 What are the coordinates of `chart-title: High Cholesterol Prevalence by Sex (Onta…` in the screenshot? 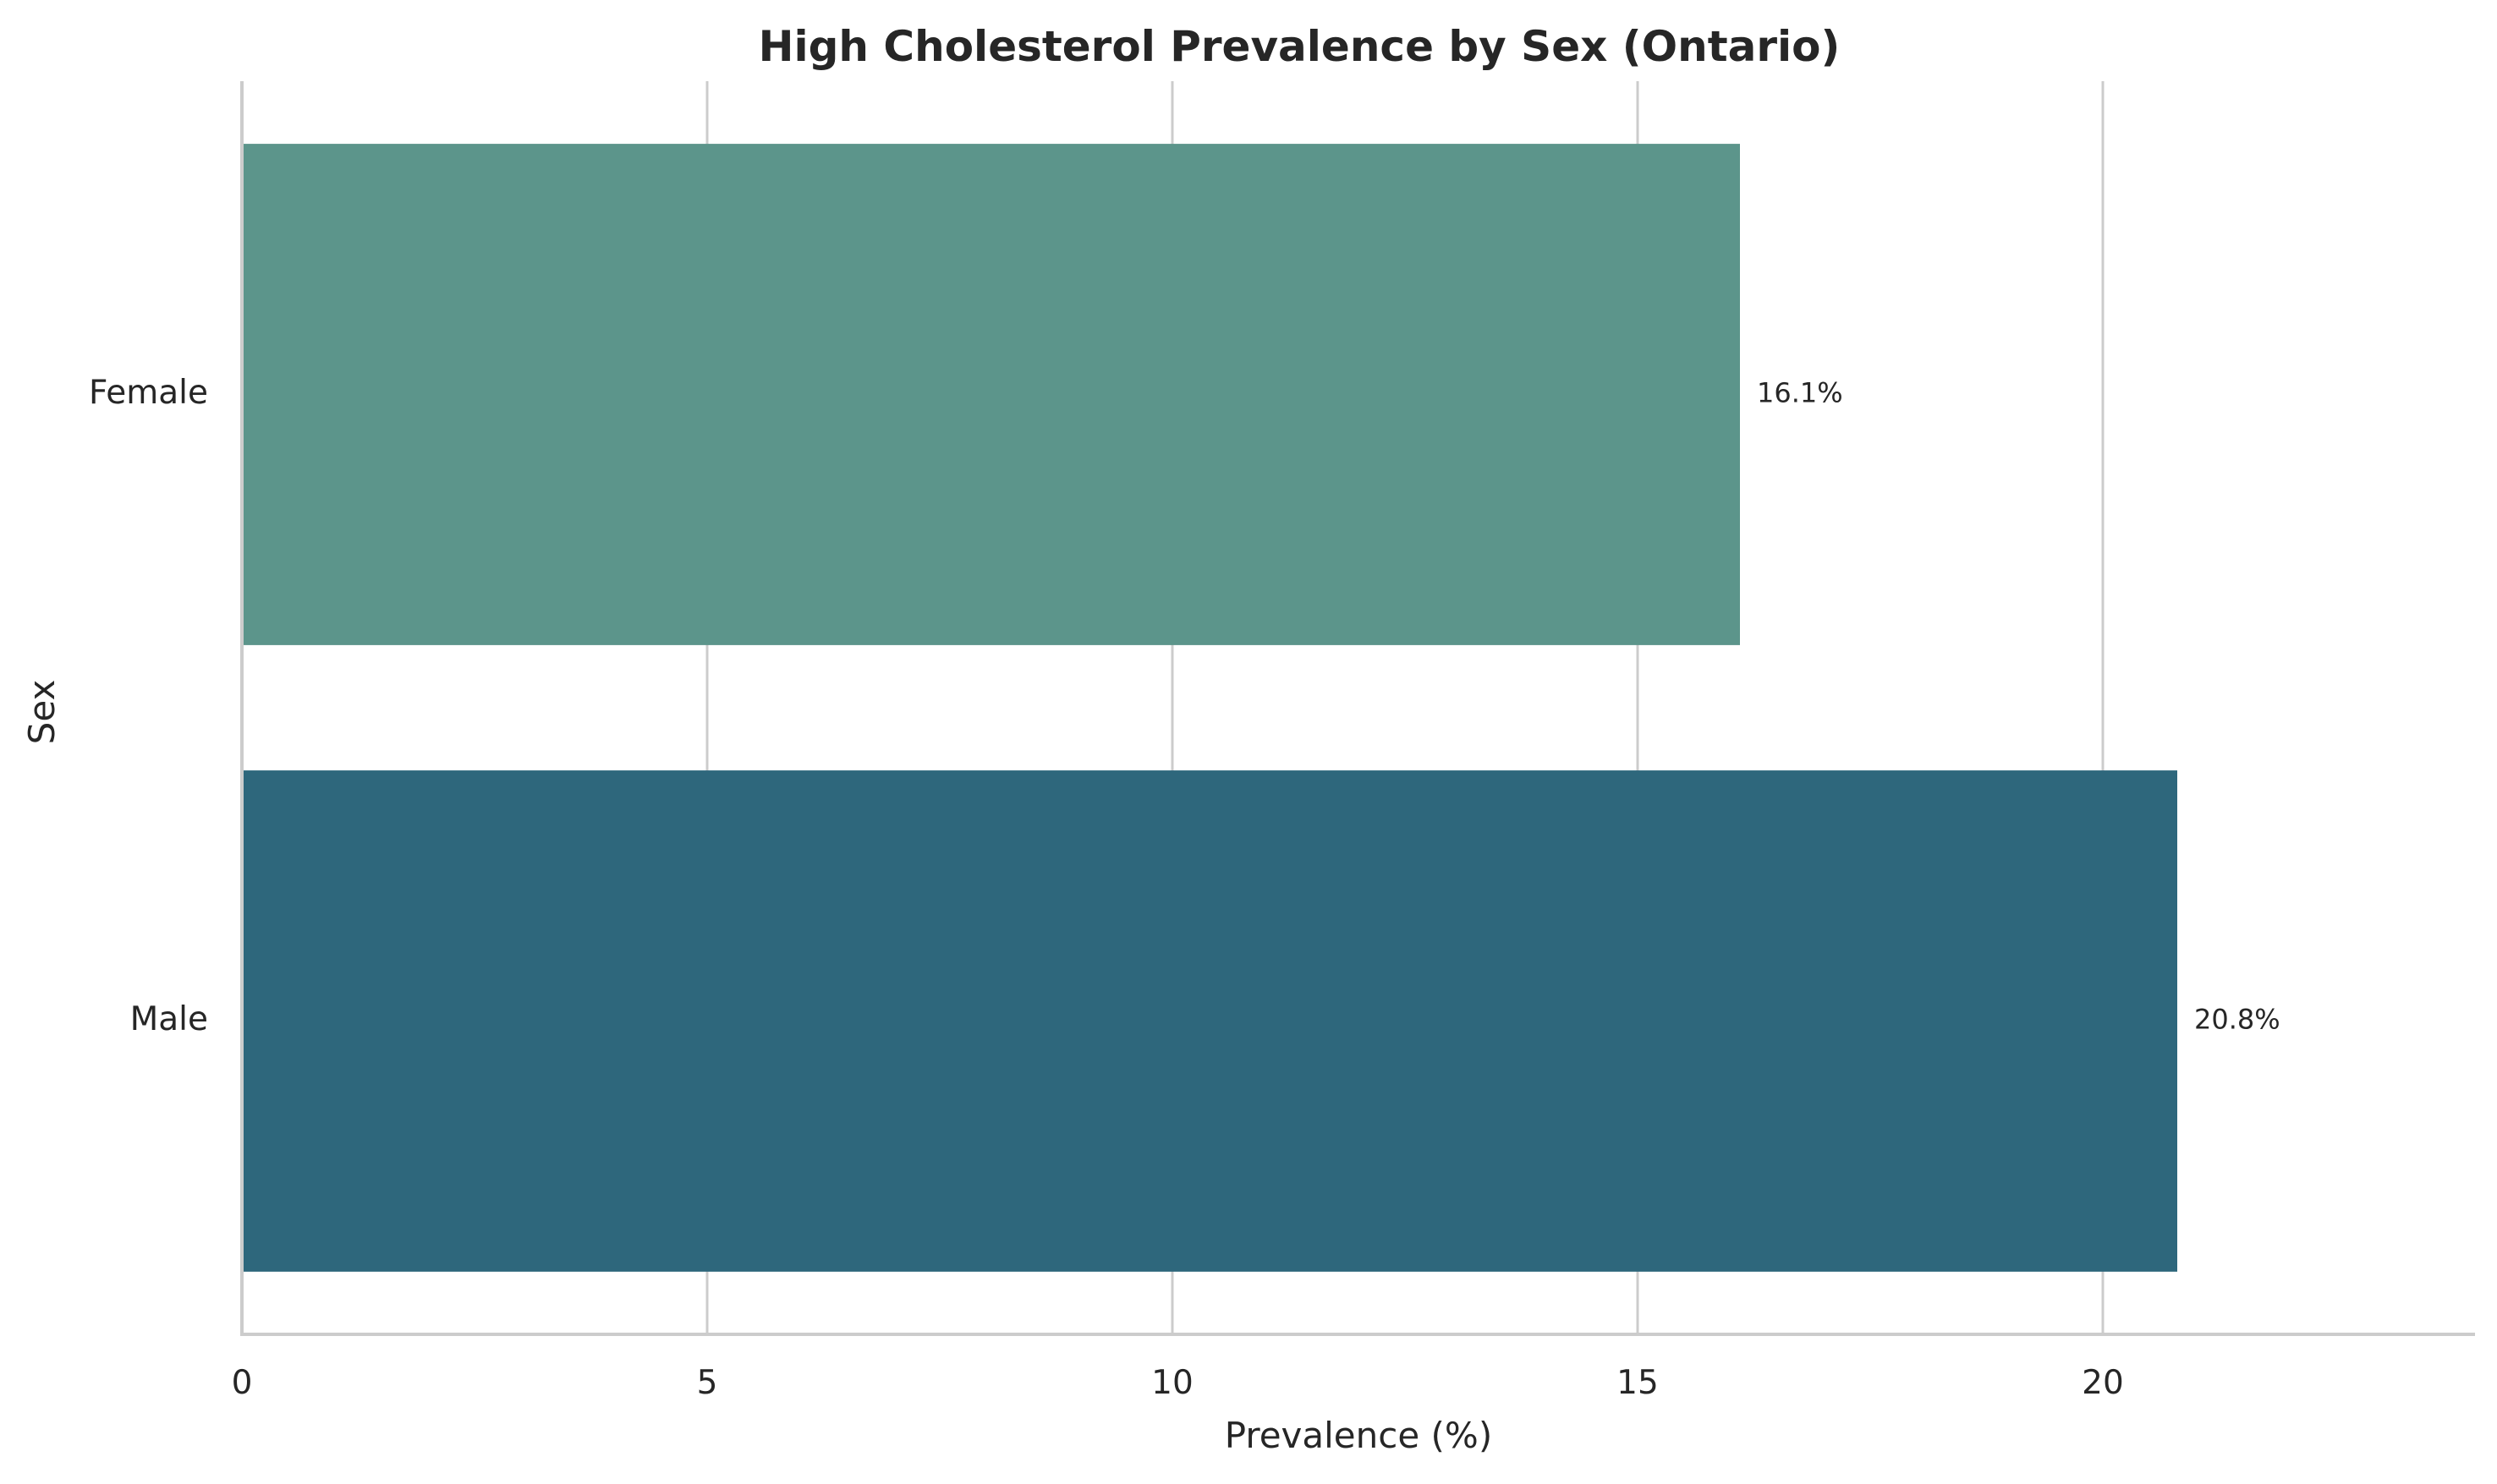 It's located at (1300, 46).